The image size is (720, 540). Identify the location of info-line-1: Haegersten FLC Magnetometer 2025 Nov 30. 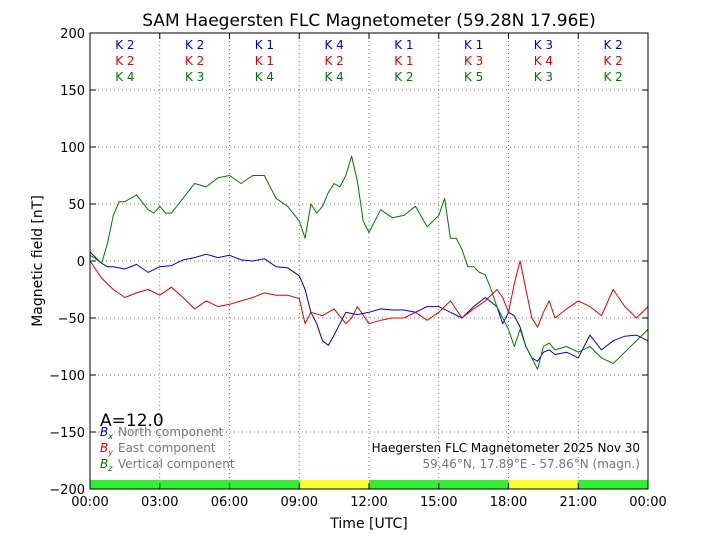
(506, 448).